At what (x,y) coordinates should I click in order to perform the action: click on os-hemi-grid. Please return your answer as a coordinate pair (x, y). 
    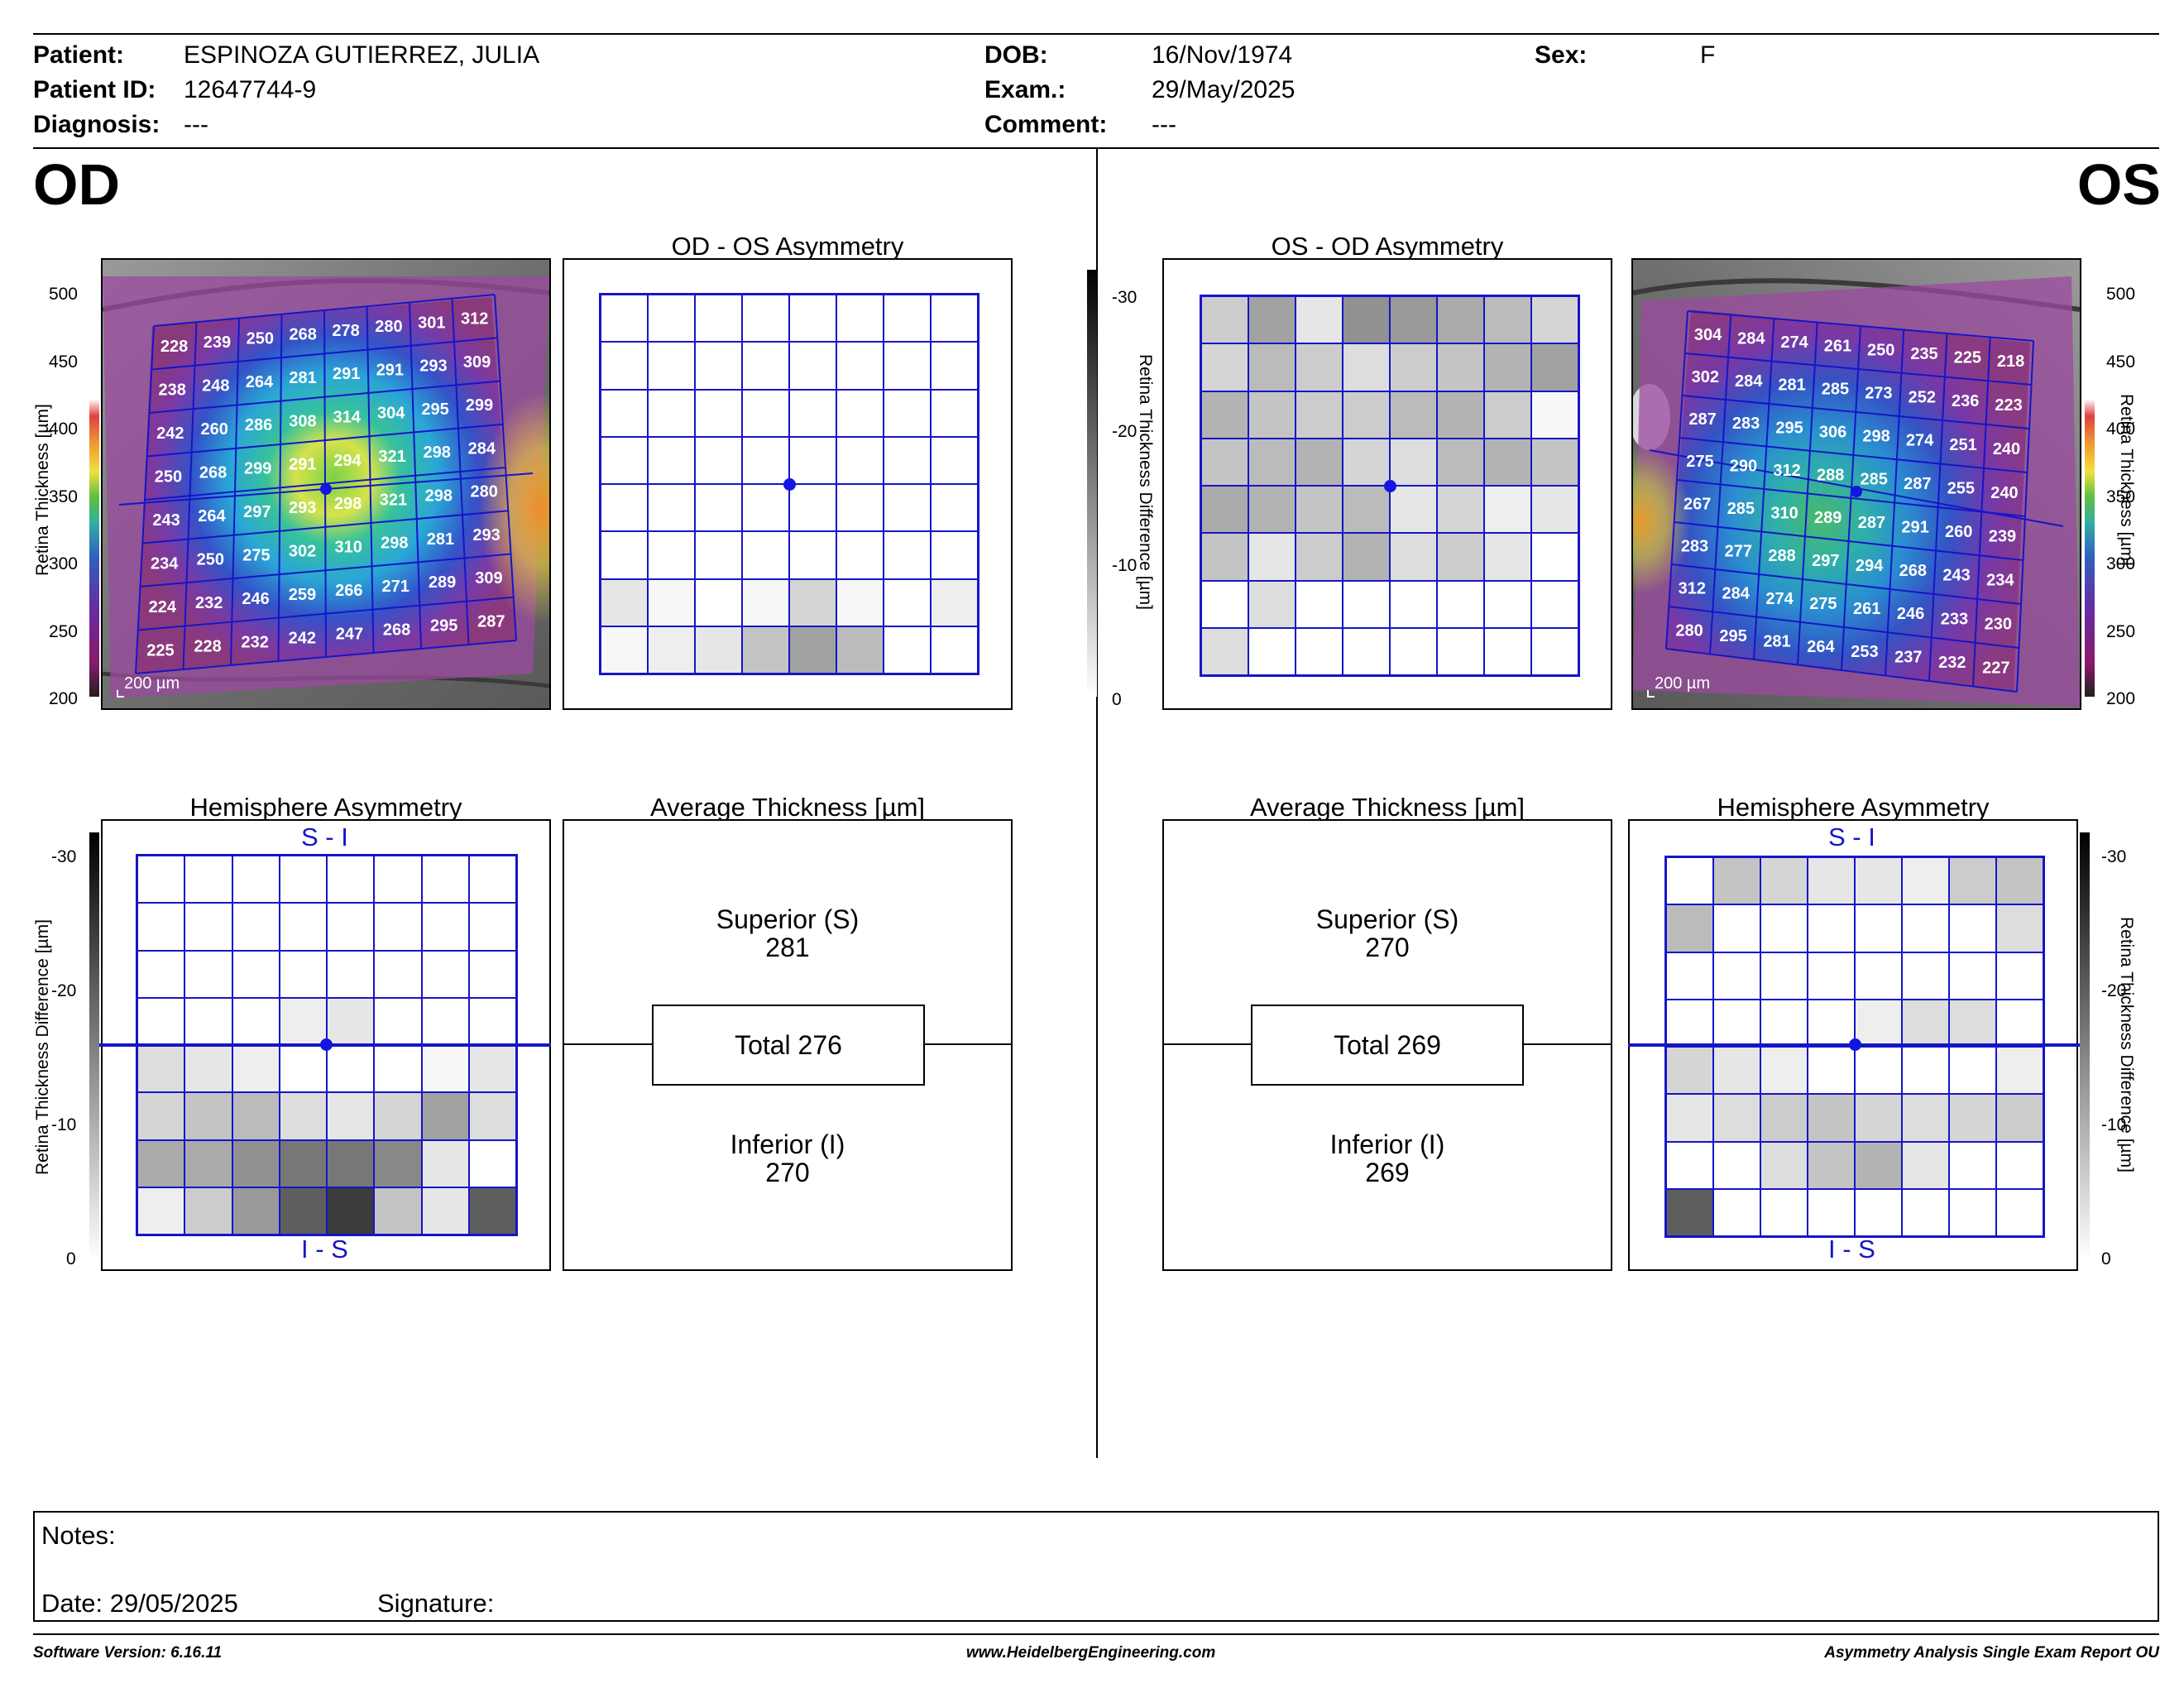
    Looking at the image, I should click on (1854, 1047).